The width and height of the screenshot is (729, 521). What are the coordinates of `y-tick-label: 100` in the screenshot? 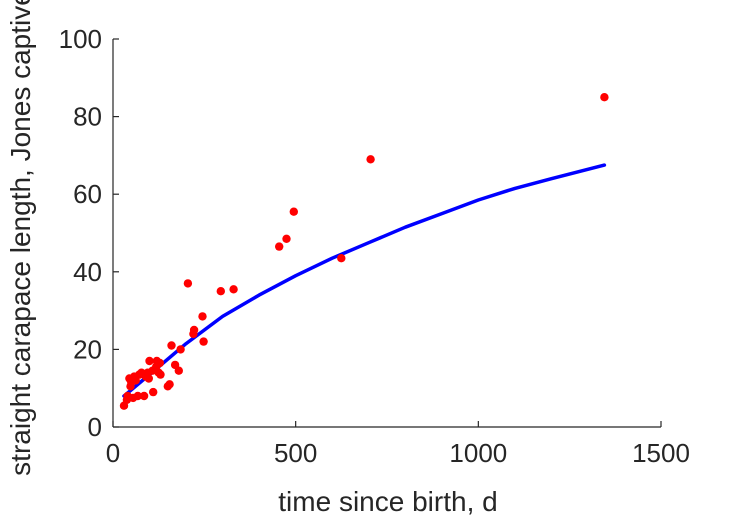 It's located at (80, 39).